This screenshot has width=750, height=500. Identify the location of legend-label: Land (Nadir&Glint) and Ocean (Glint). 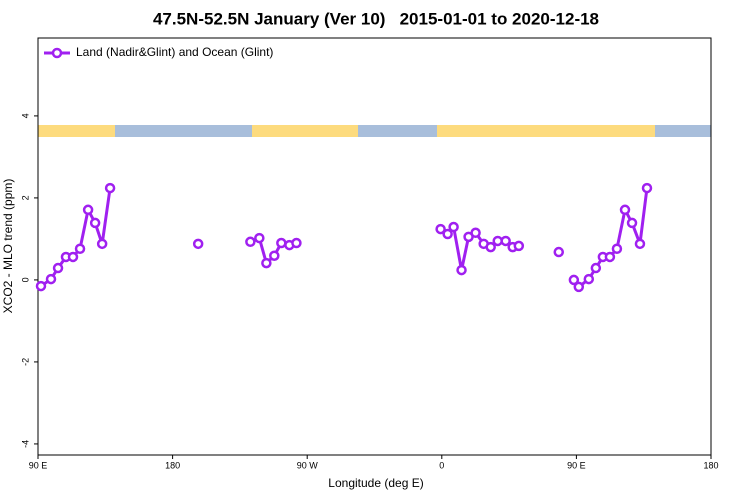
(174, 52).